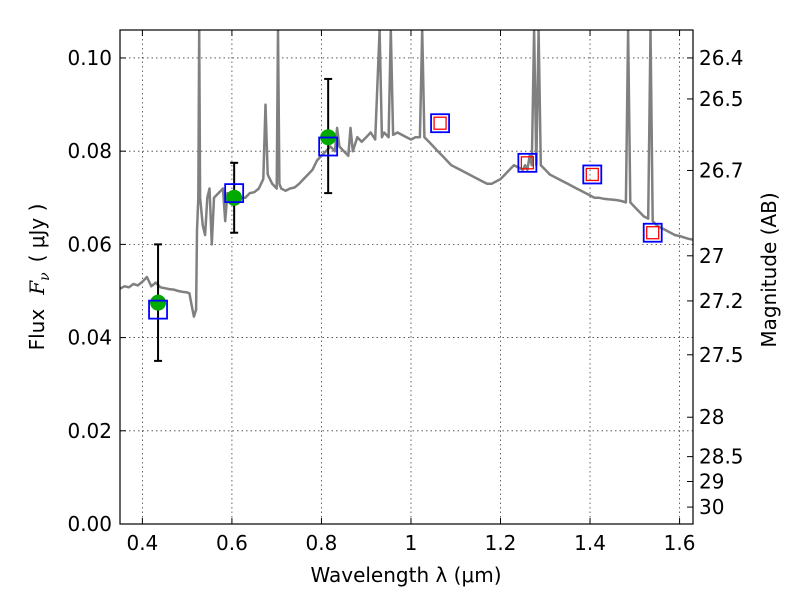 The height and width of the screenshot is (600, 800). Describe the element at coordinates (711, 256) in the screenshot. I see `mag-tick-label: 27` at that location.